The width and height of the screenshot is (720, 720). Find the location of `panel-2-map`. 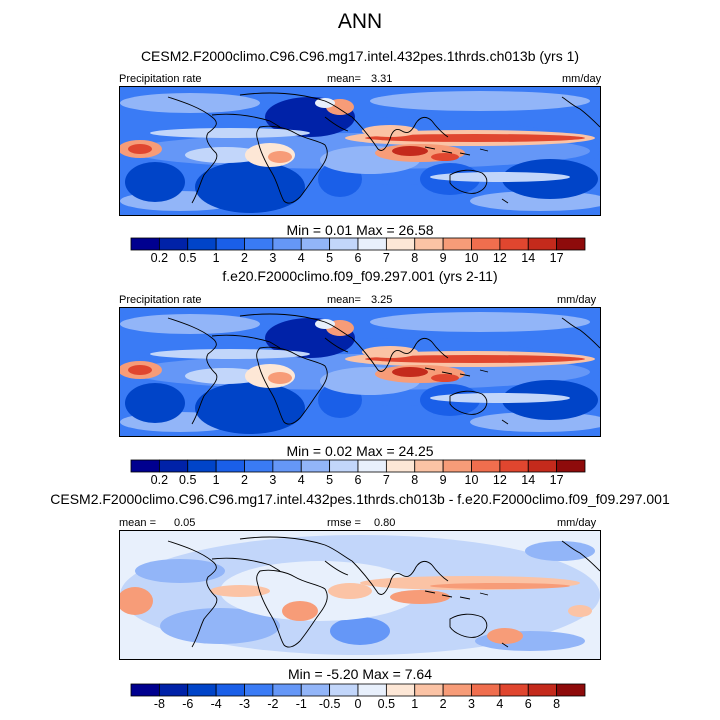

panel-2-map is located at coordinates (360, 372).